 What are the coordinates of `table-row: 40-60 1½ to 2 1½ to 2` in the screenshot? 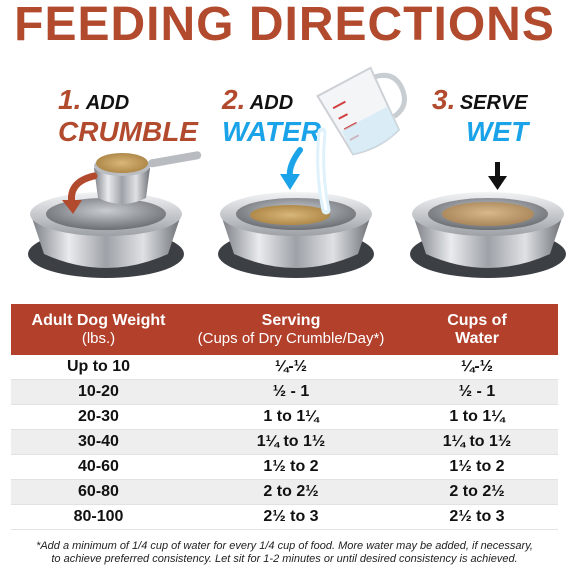 It's located at (284, 467).